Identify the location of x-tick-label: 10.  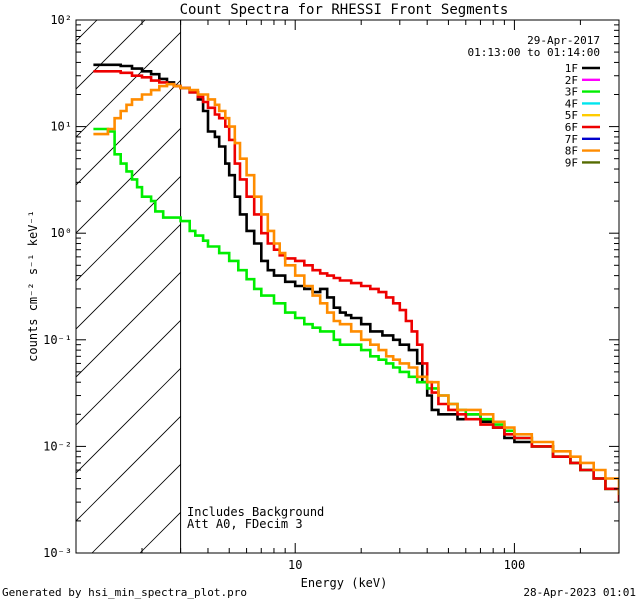
(295, 565).